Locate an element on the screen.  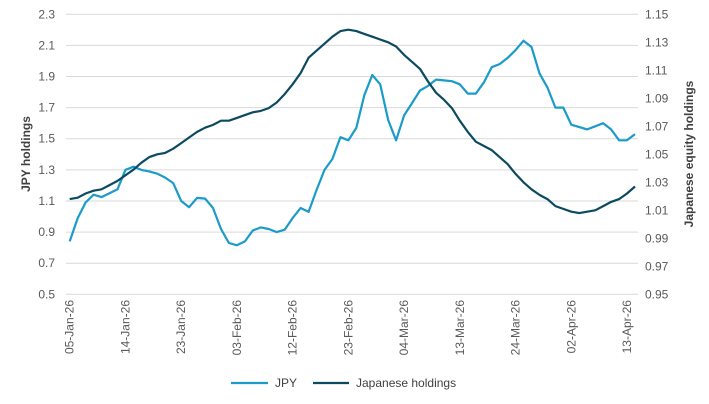
right-tick-label: 0.99 is located at coordinates (657, 238).